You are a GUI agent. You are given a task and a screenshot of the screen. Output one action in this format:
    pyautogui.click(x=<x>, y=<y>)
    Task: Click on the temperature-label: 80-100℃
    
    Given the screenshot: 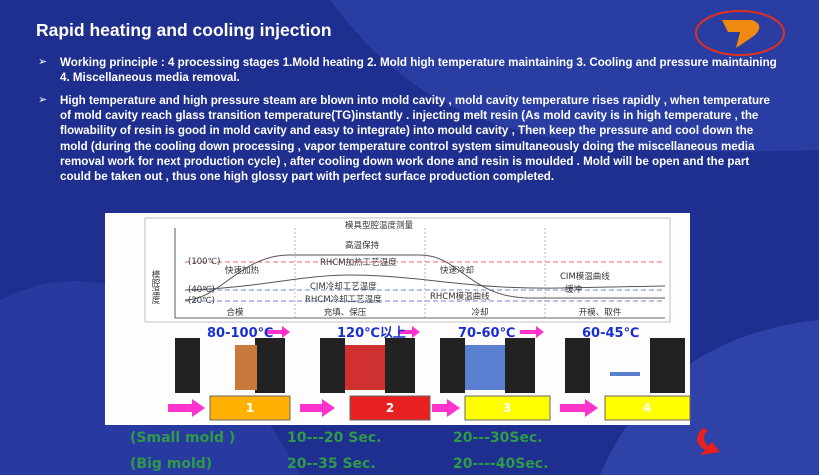 What is the action you would take?
    pyautogui.click(x=240, y=333)
    